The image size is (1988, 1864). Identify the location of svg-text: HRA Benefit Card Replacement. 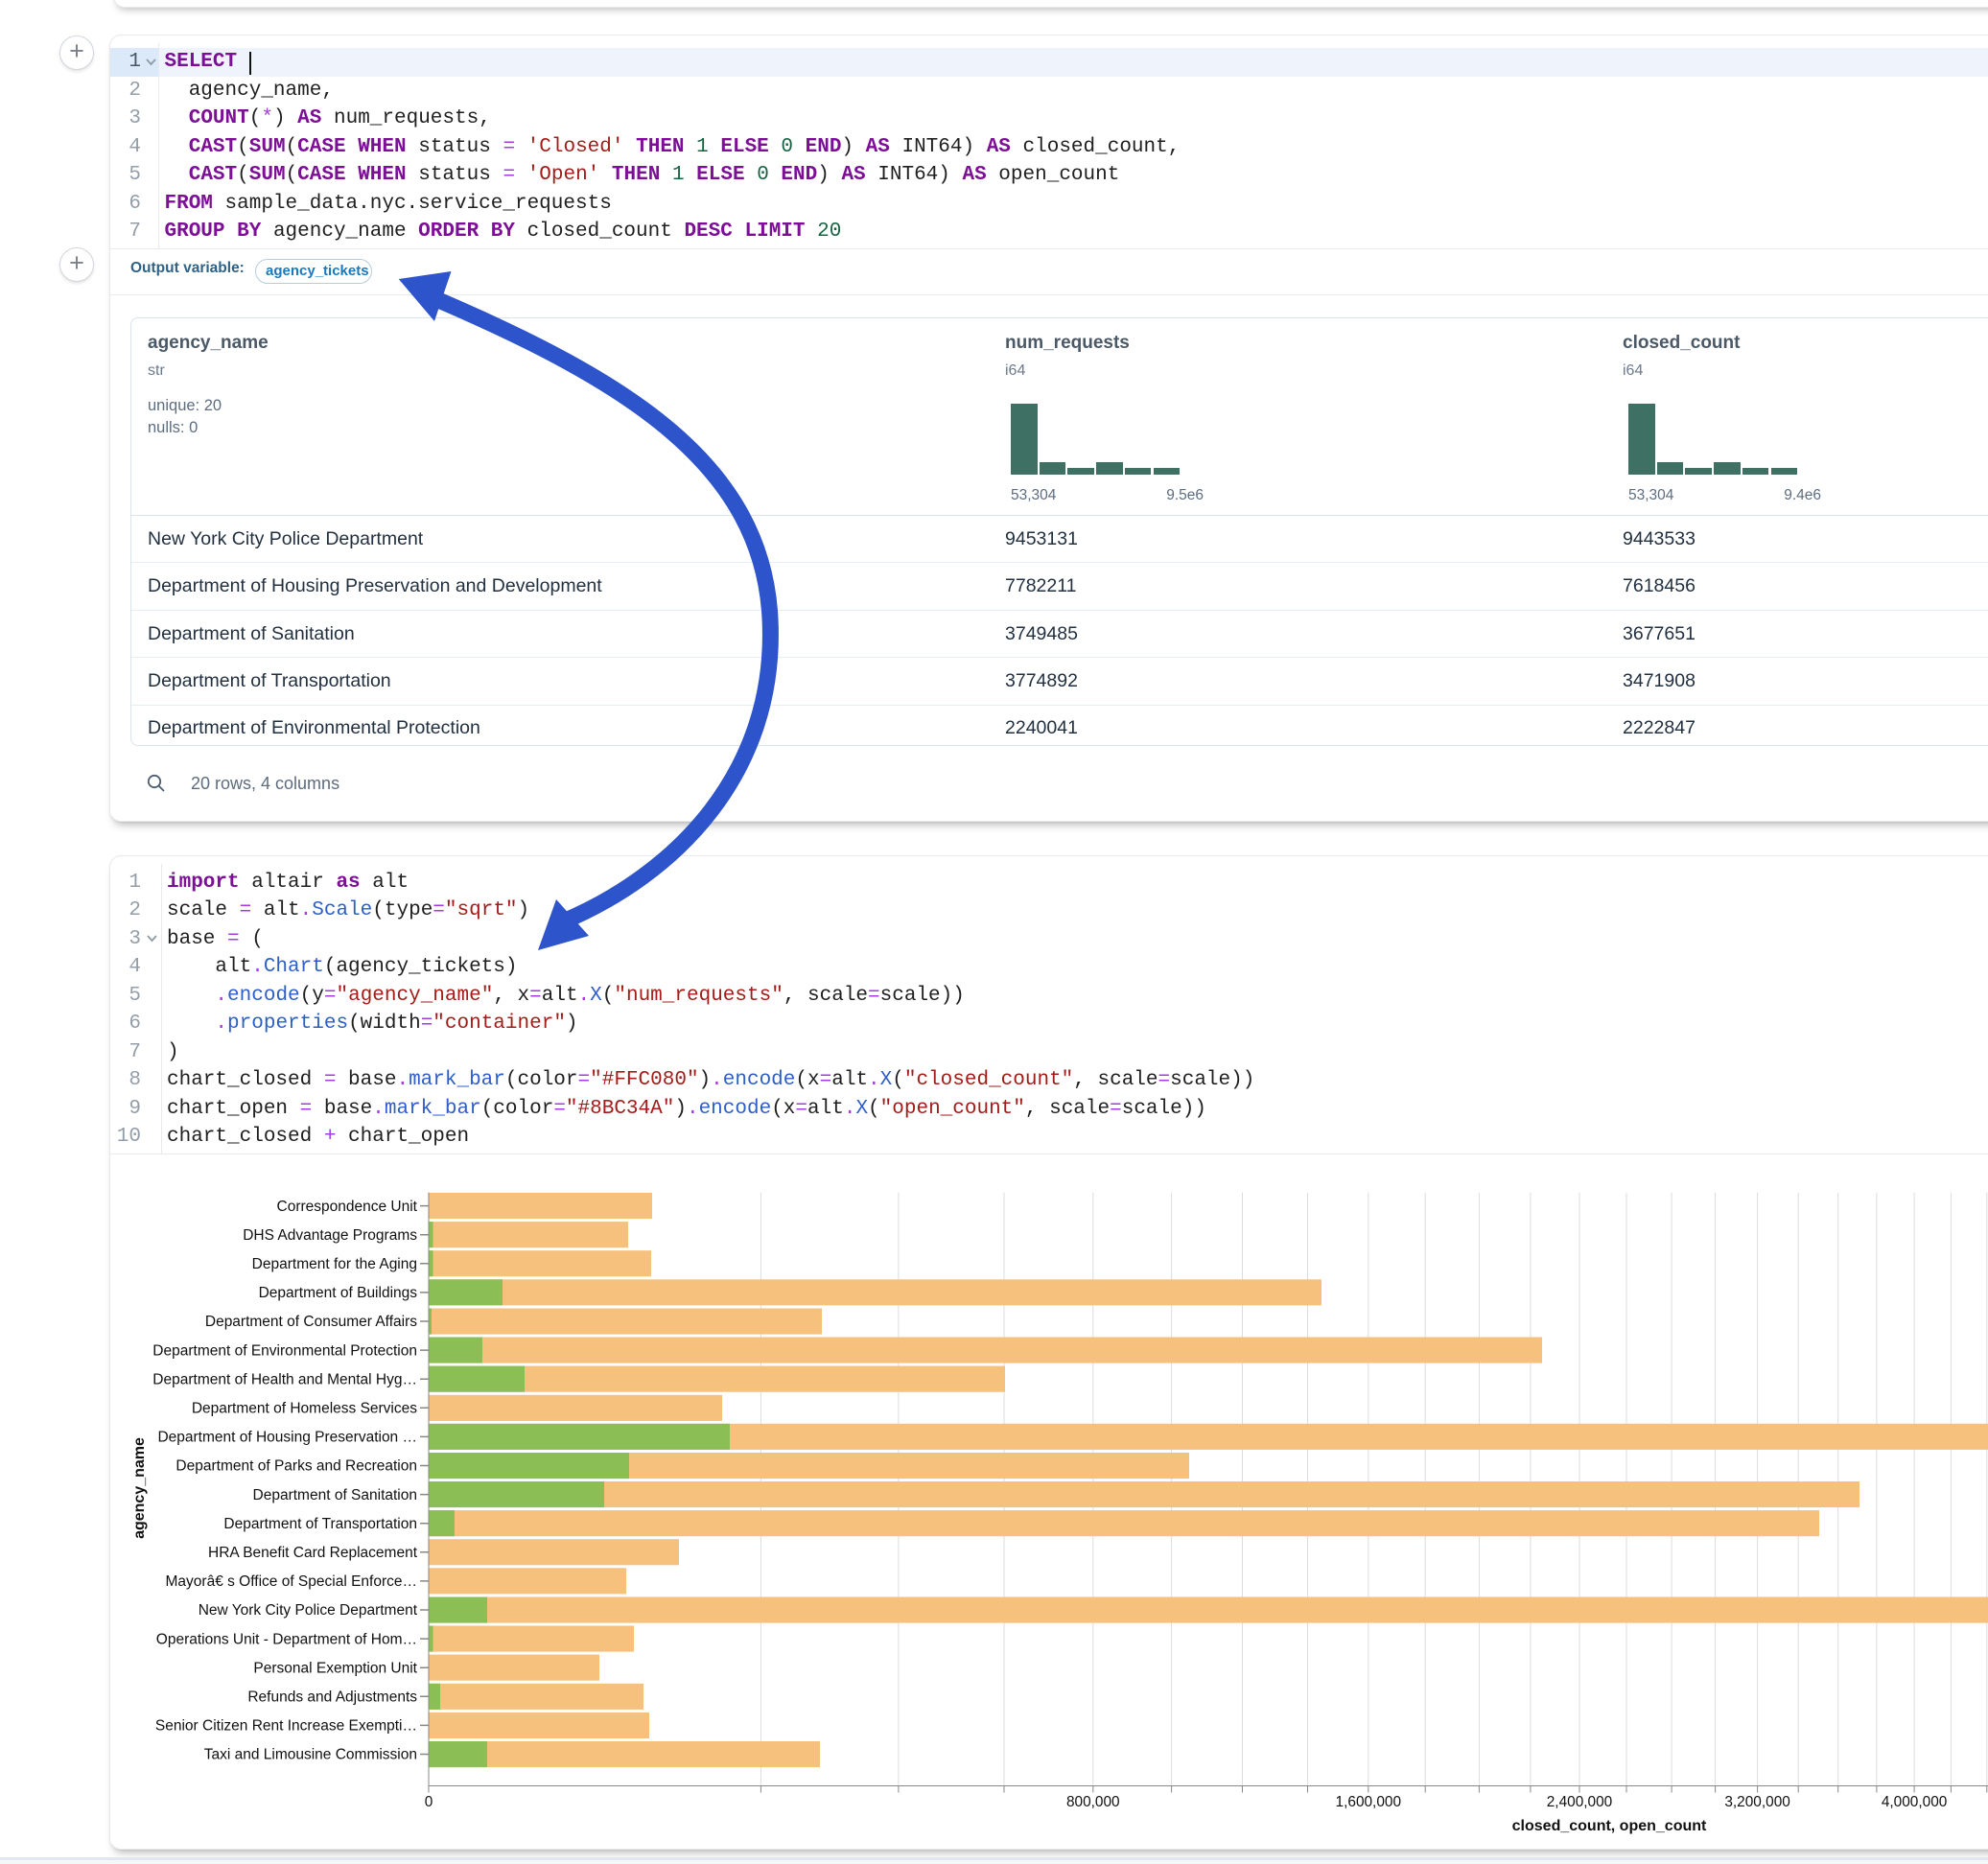
(313, 1553).